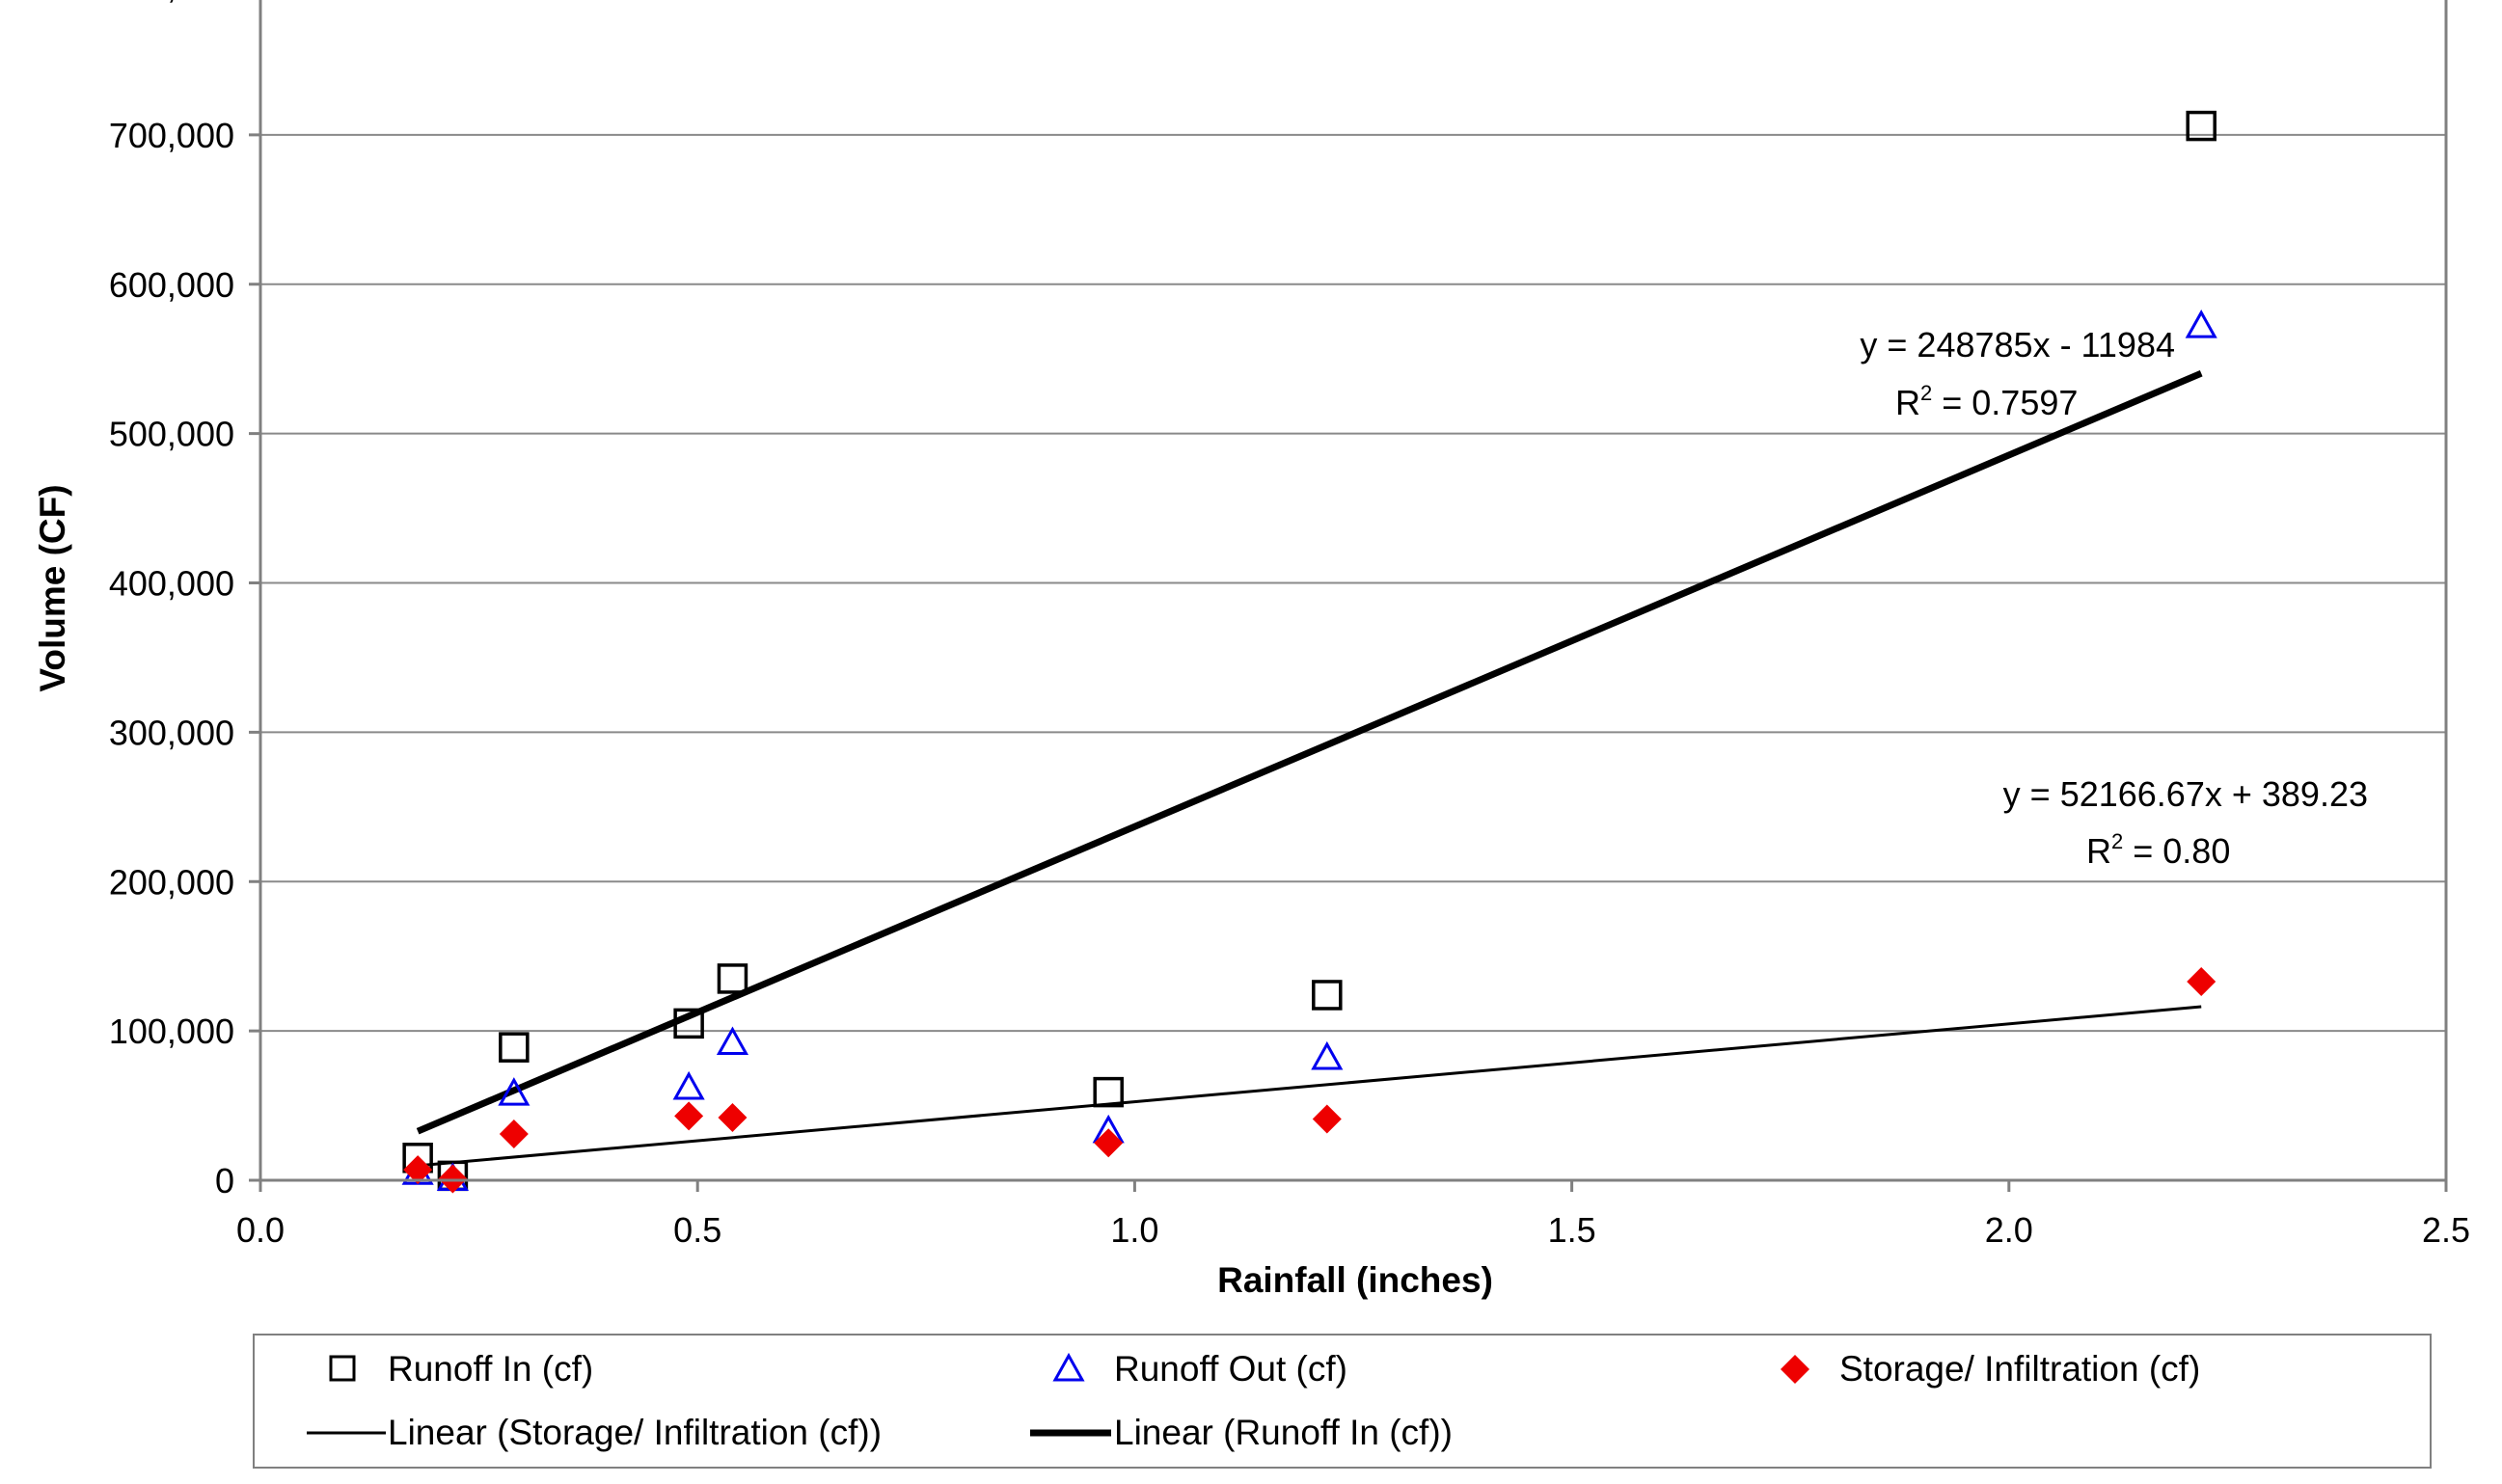 This screenshot has width=2502, height=1484. I want to click on x-tick-label: 2.5, so click(2446, 1230).